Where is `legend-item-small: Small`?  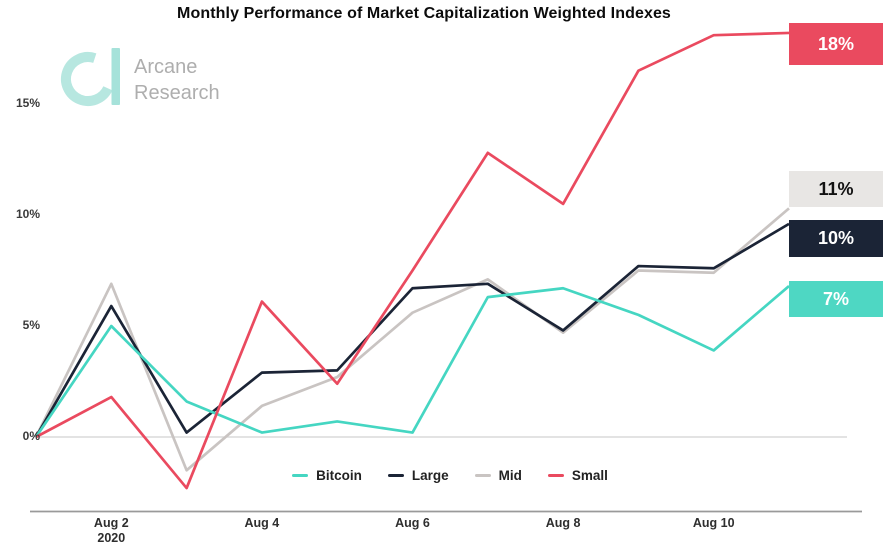
legend-item-small: Small is located at coordinates (577, 475).